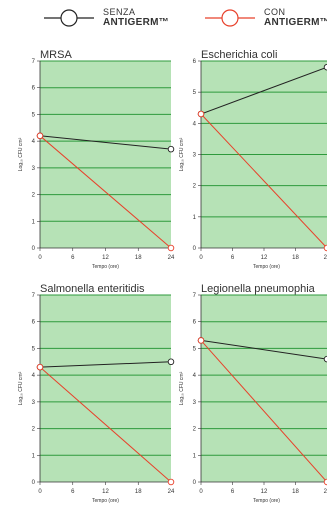 The image size is (327, 508). I want to click on legend-senza-line2: ANTIGERM™, so click(136, 22).